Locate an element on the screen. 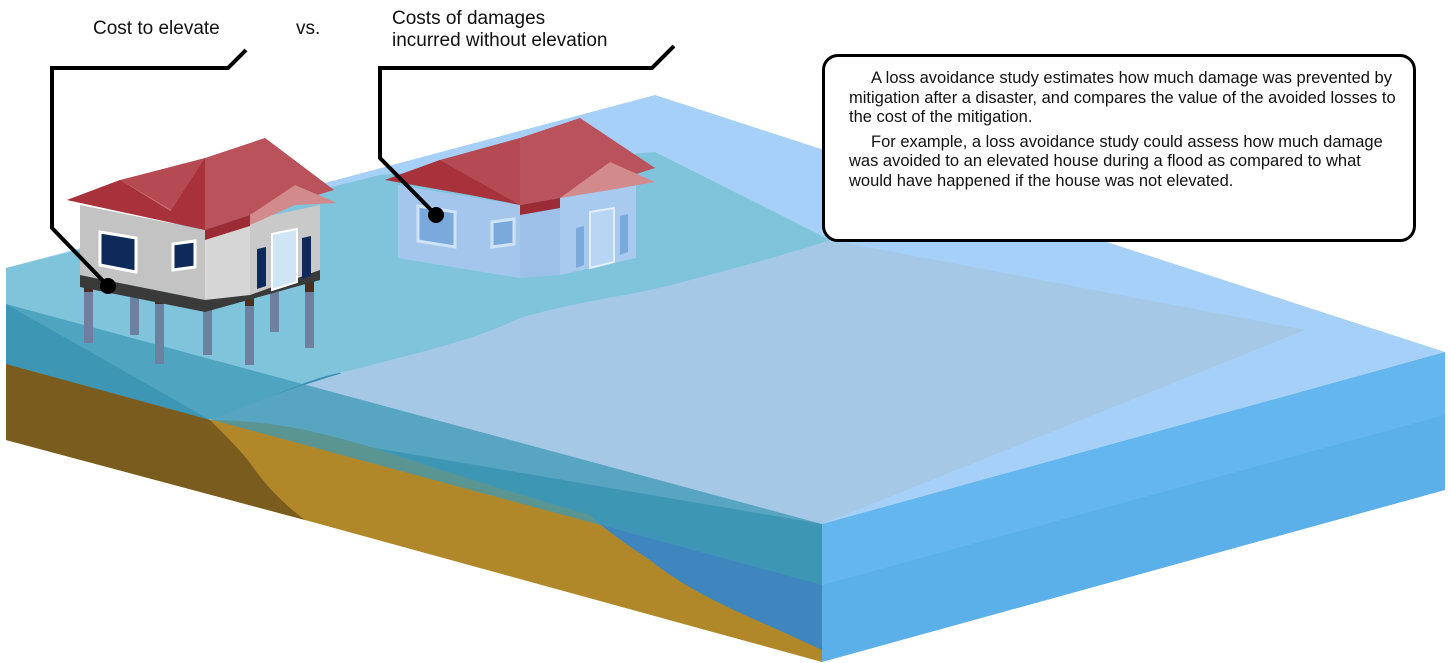  leader-dot-damages is located at coordinates (436, 215).